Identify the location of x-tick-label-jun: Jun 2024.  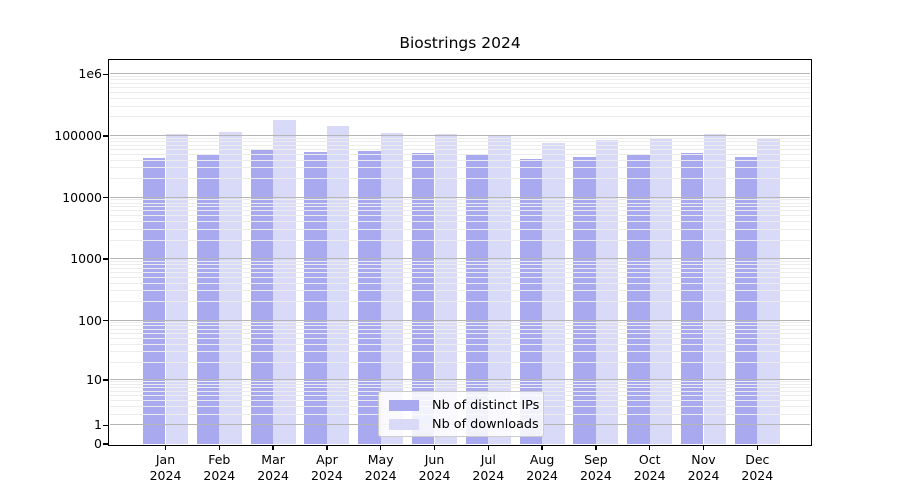
(434, 467).